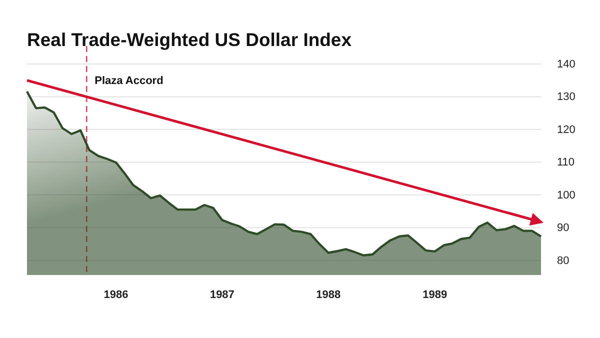 The height and width of the screenshot is (338, 600). What do you see at coordinates (189, 39) in the screenshot?
I see `chart-title: Real Trade-Weighted US Dollar Index` at bounding box center [189, 39].